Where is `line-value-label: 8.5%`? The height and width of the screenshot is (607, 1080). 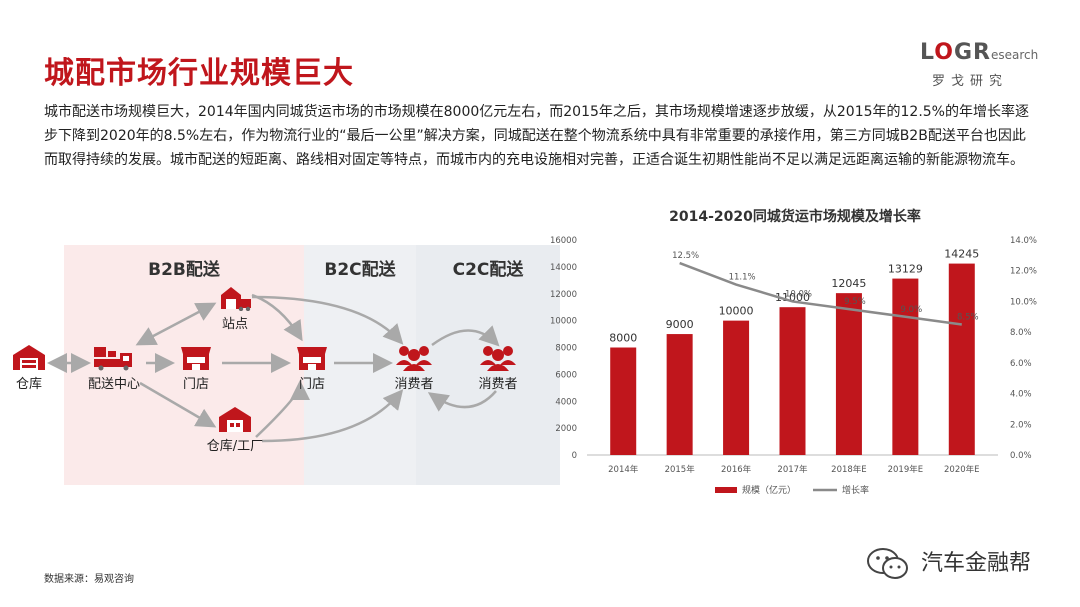
line-value-label: 8.5% is located at coordinates (968, 317).